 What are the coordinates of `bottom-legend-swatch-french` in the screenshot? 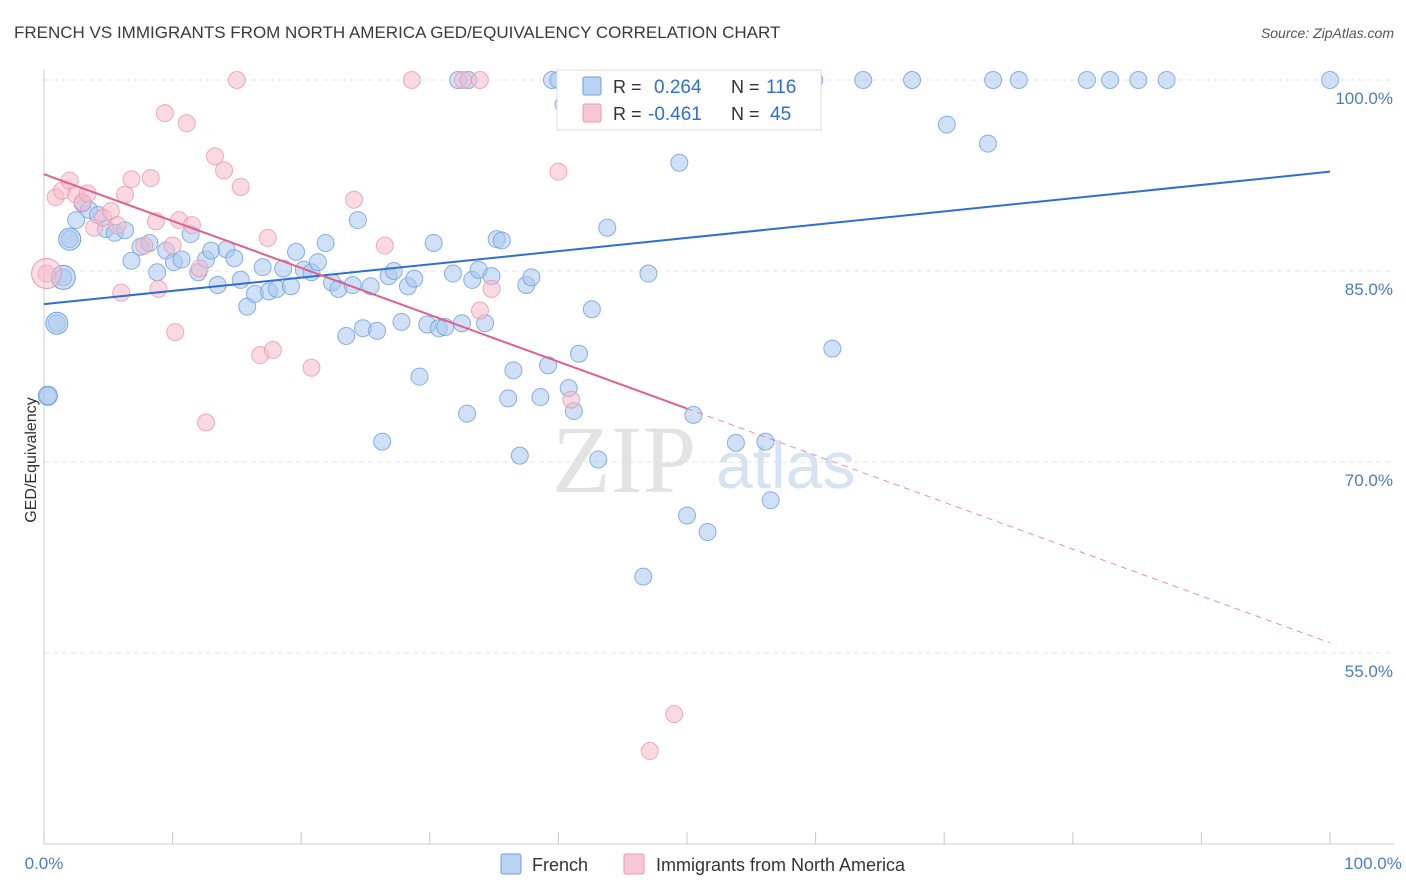 It's located at (511, 864).